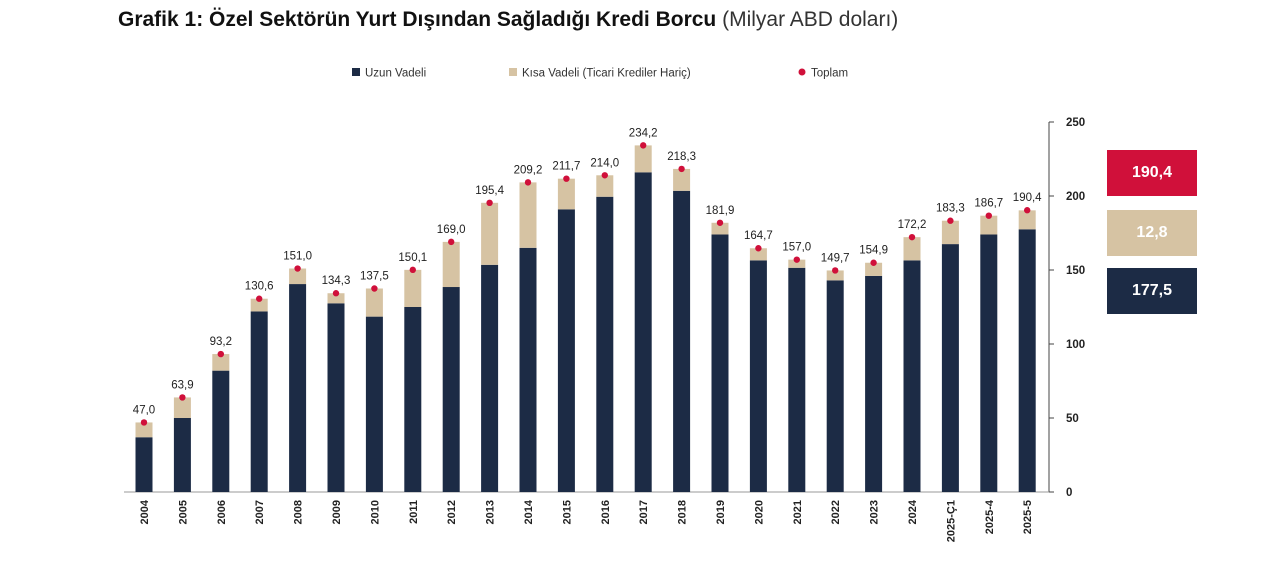 This screenshot has width=1280, height=578. Describe the element at coordinates (797, 263) in the screenshot. I see `bar-short-2021` at that location.